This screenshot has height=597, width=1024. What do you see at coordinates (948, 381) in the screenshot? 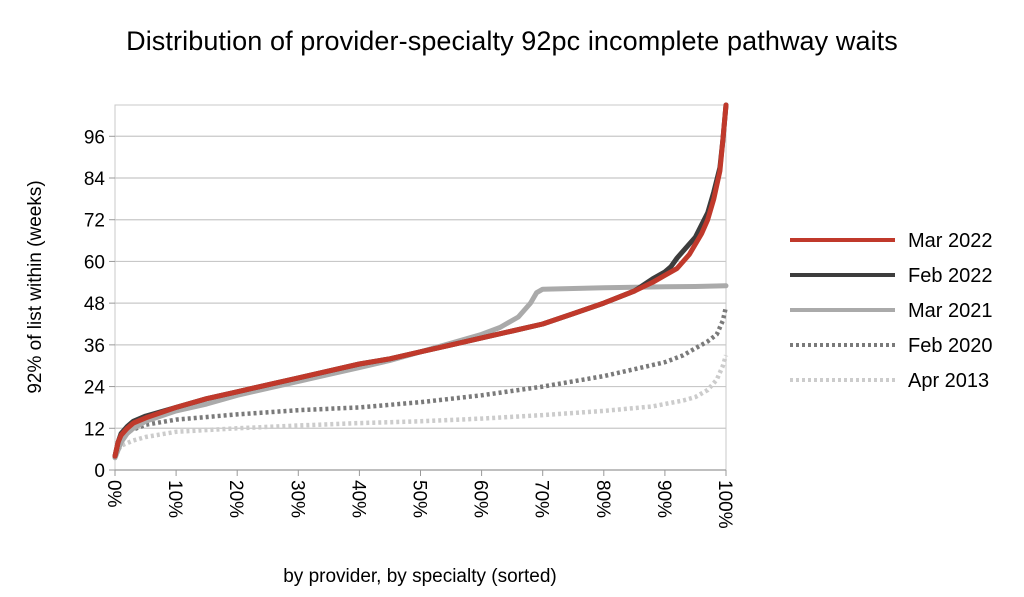
I see `legend-label: Apr 2013` at bounding box center [948, 381].